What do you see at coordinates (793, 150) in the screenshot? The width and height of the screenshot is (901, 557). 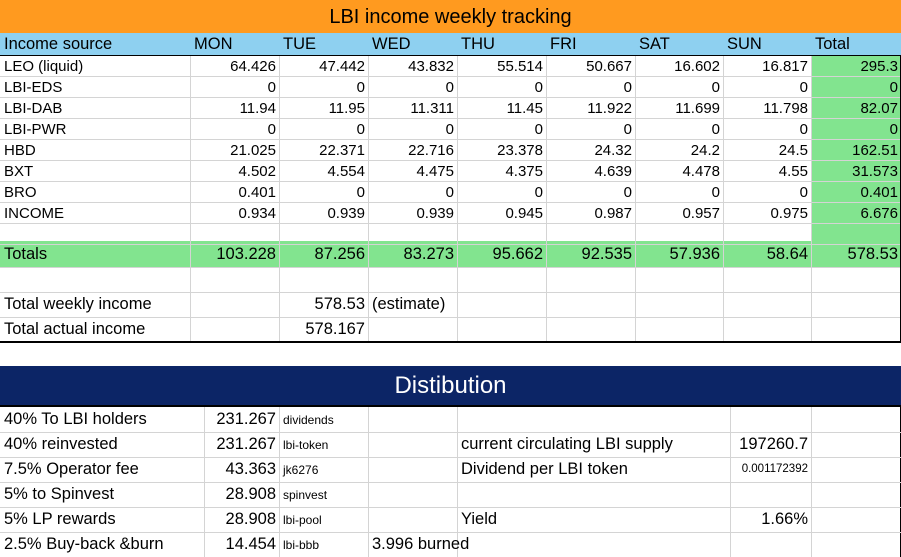 I see `cell-value: 24.5` at bounding box center [793, 150].